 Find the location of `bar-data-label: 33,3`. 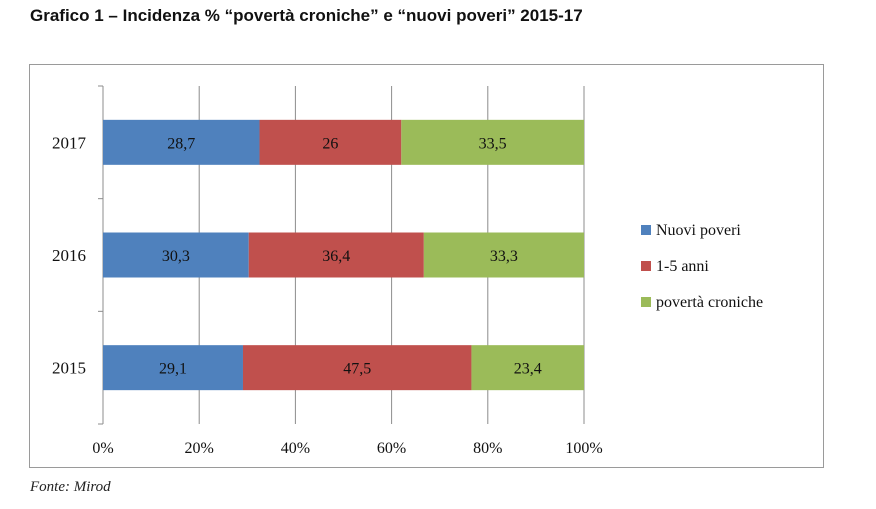

bar-data-label: 33,3 is located at coordinates (504, 256).